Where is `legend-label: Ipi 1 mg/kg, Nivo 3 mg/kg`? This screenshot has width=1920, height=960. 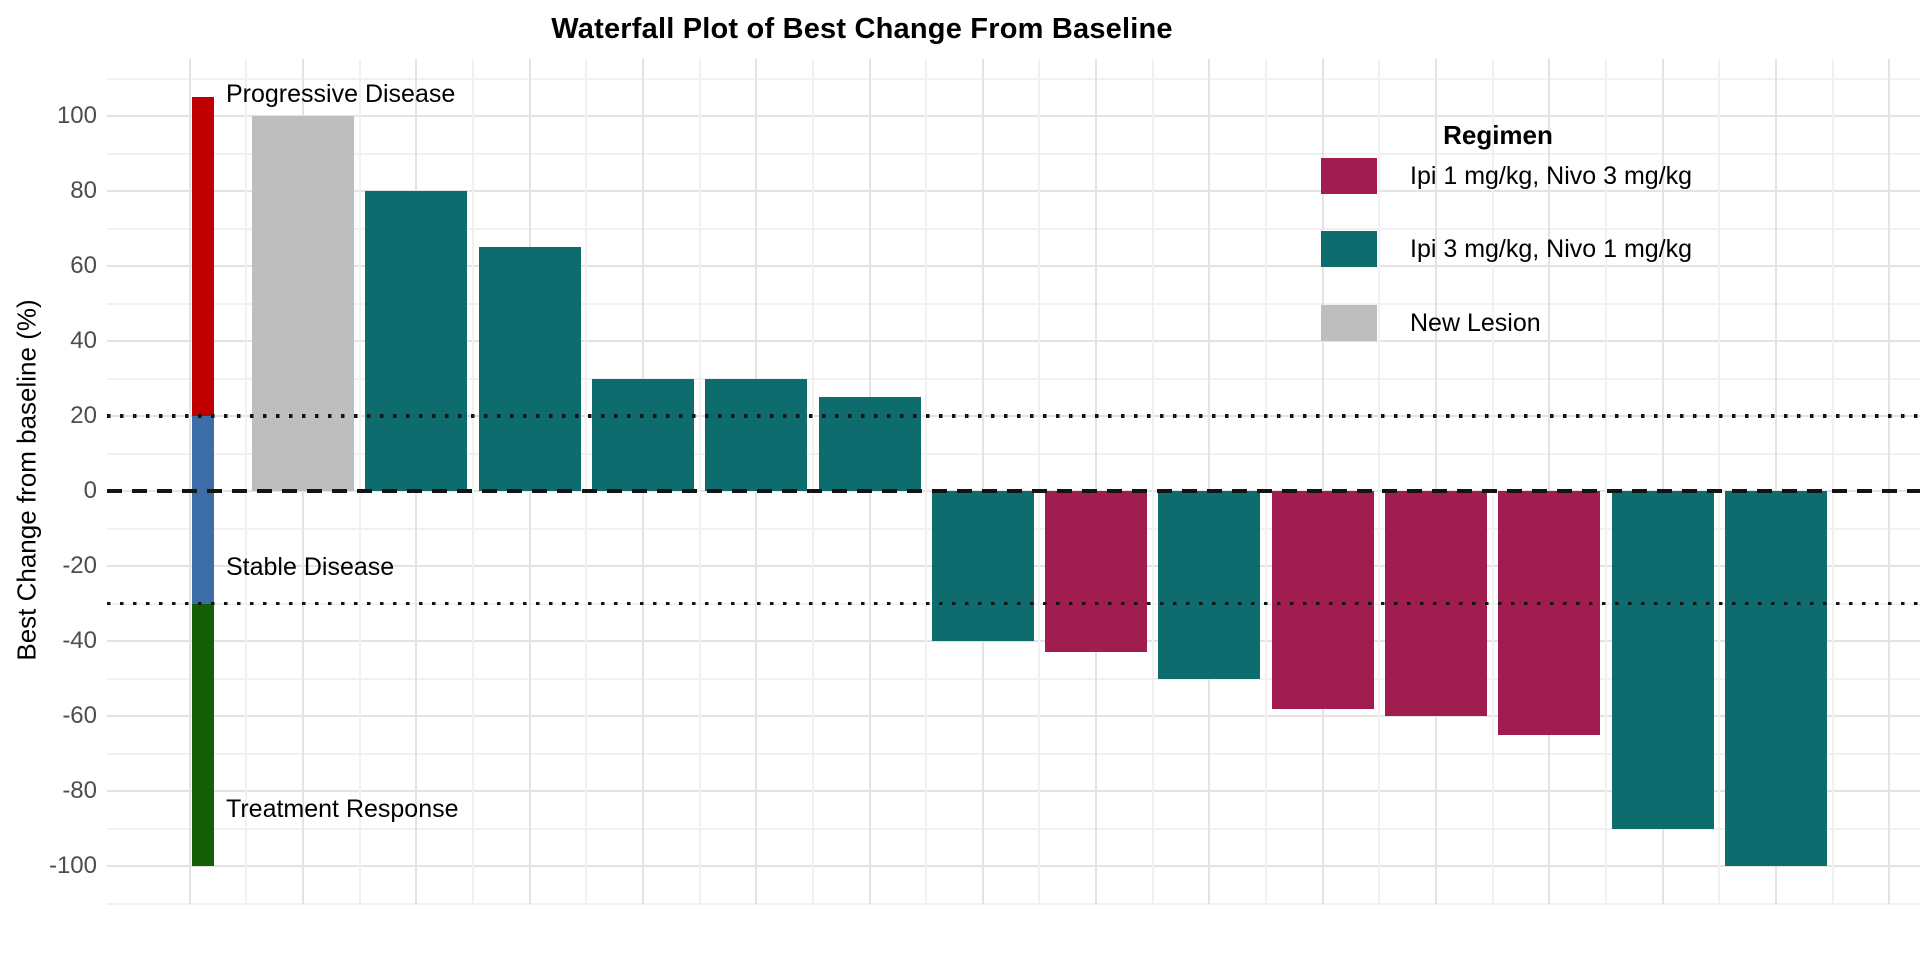
legend-label: Ipi 1 mg/kg, Nivo 3 mg/kg is located at coordinates (1551, 176).